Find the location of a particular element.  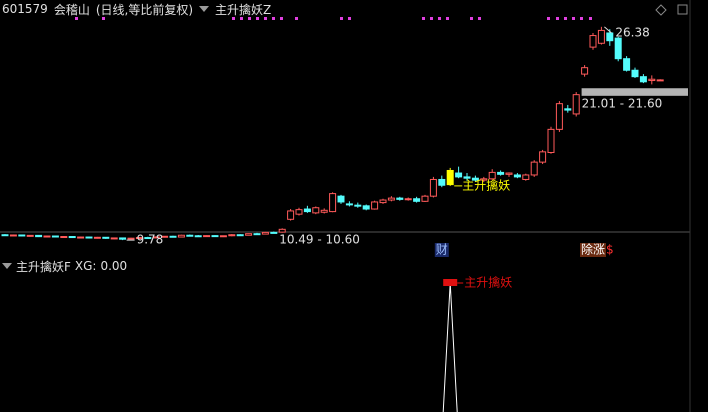

indicator-signal-label: 主升擒妖 is located at coordinates (488, 282).